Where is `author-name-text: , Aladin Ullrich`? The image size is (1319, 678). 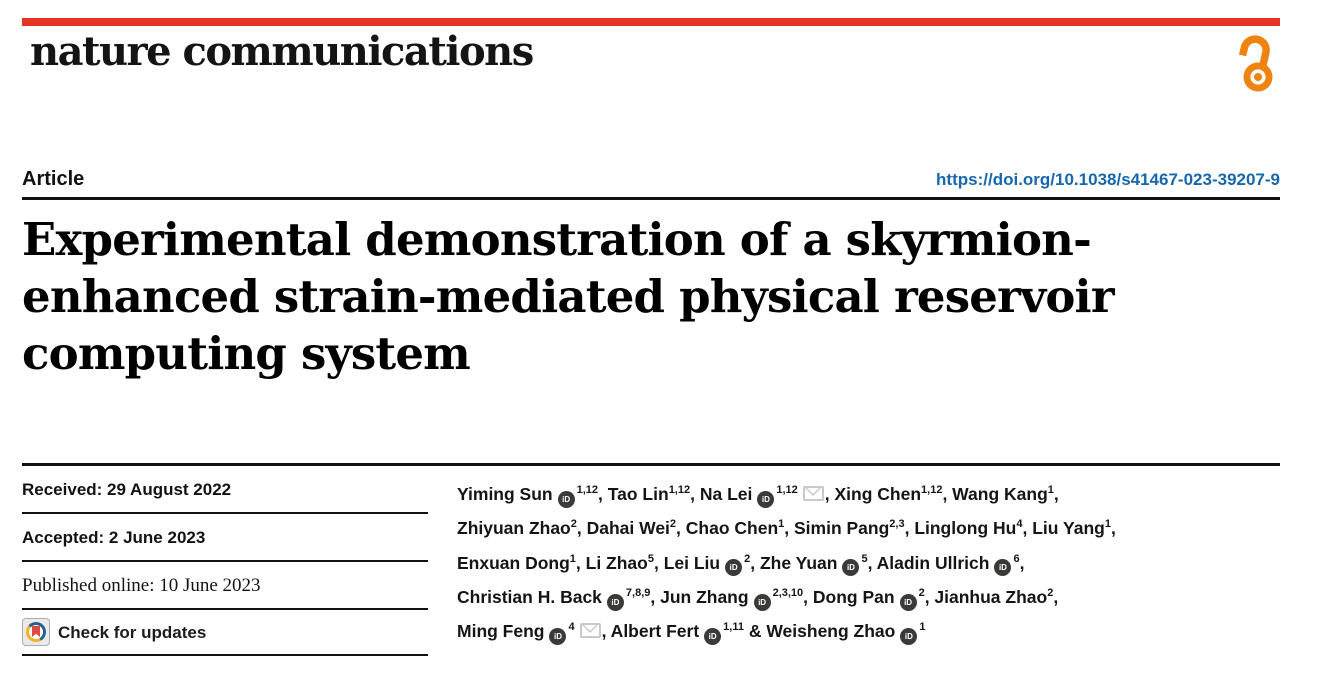 author-name-text: , Aladin Ullrich is located at coordinates (928, 562).